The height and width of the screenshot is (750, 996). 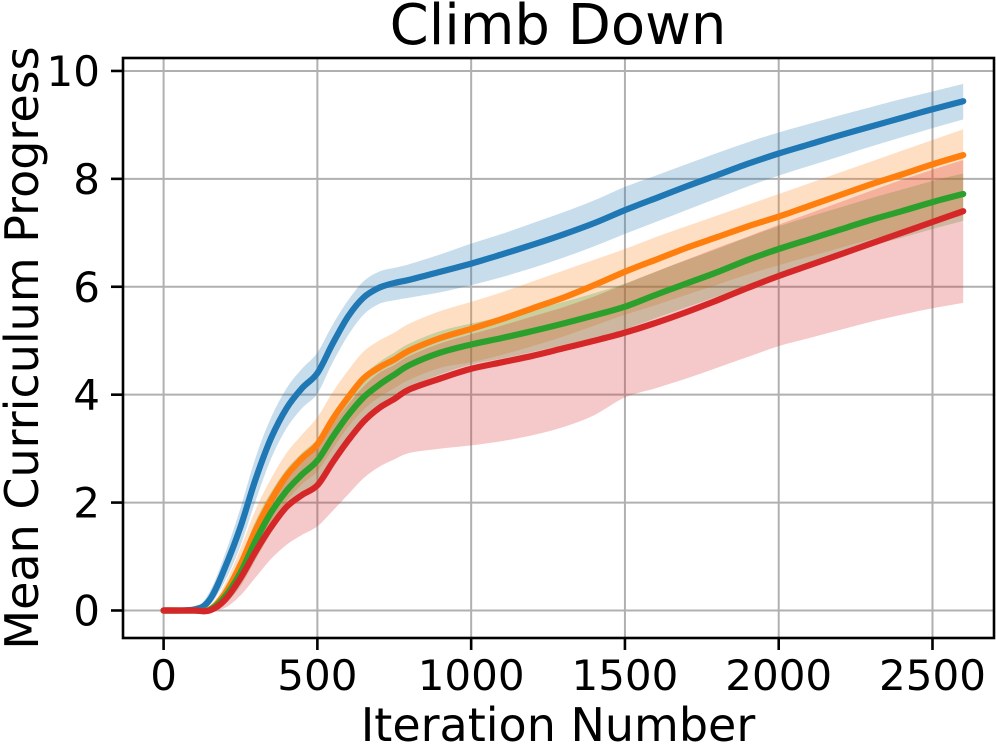 I want to click on y-tick-label: 6, so click(x=86, y=287).